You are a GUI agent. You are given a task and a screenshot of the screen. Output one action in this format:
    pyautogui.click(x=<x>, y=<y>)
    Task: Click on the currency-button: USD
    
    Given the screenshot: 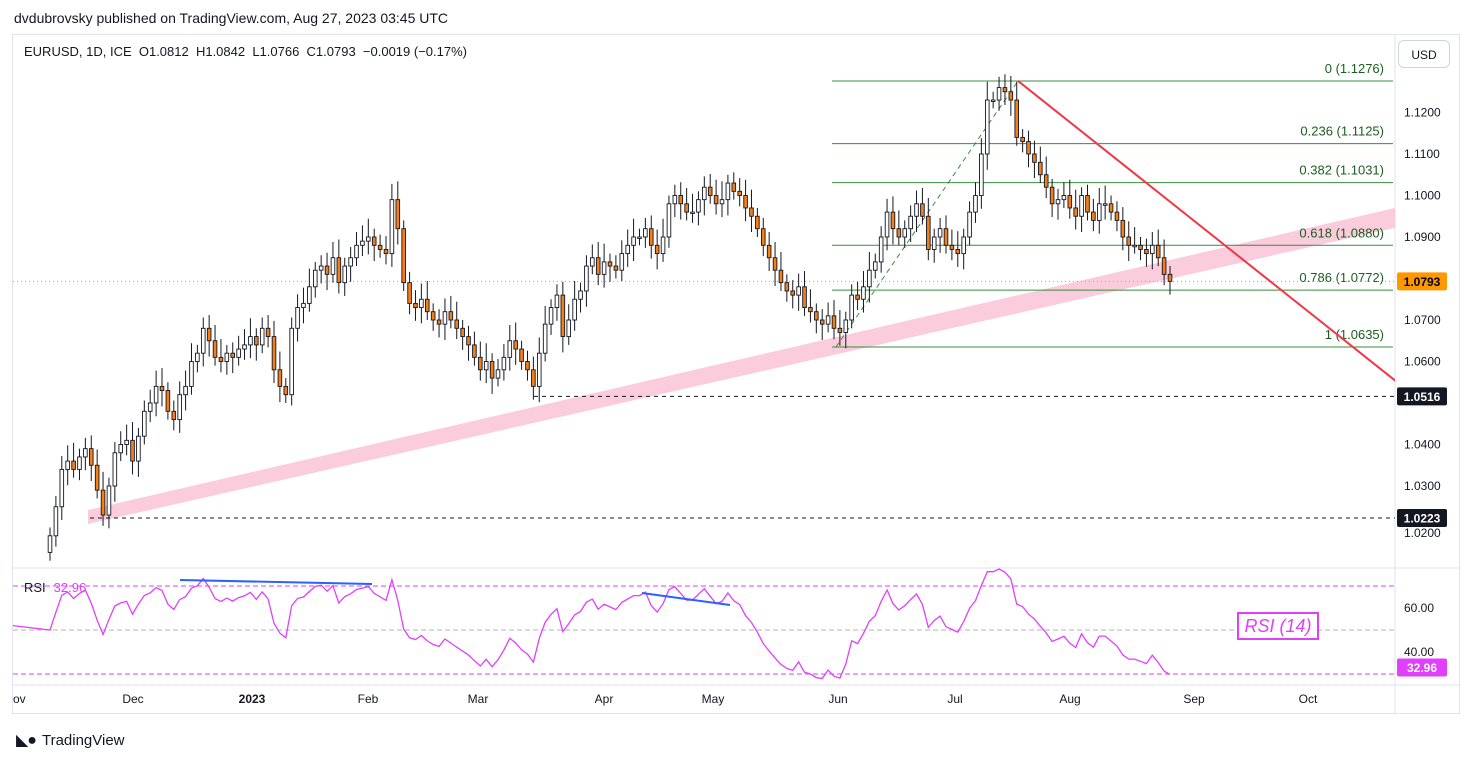 What is the action you would take?
    pyautogui.click(x=1424, y=54)
    